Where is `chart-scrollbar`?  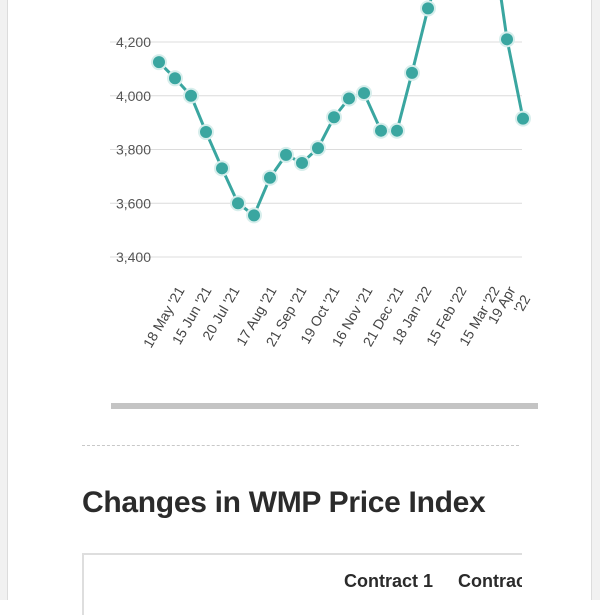
chart-scrollbar is located at coordinates (324, 406).